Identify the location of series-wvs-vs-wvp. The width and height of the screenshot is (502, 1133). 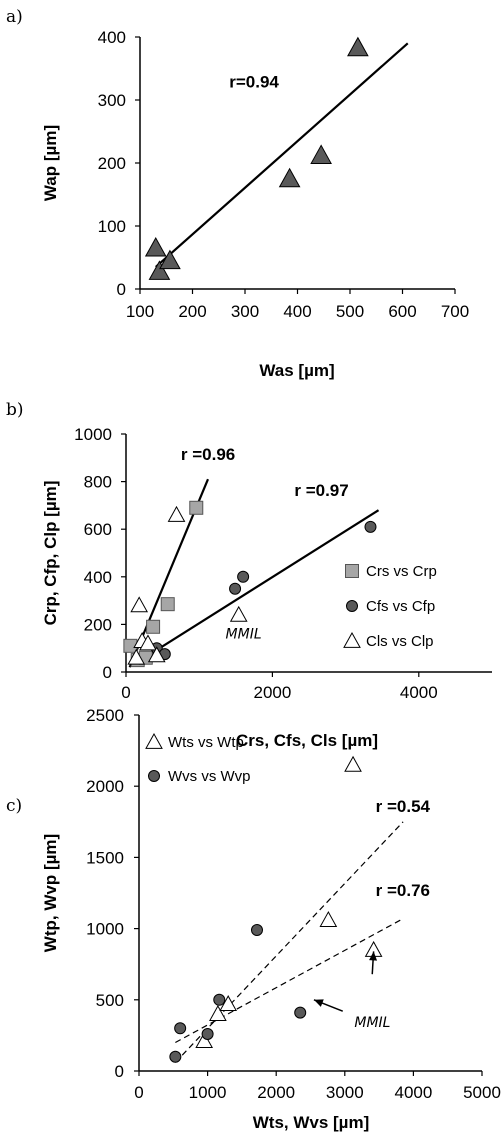
(238, 993).